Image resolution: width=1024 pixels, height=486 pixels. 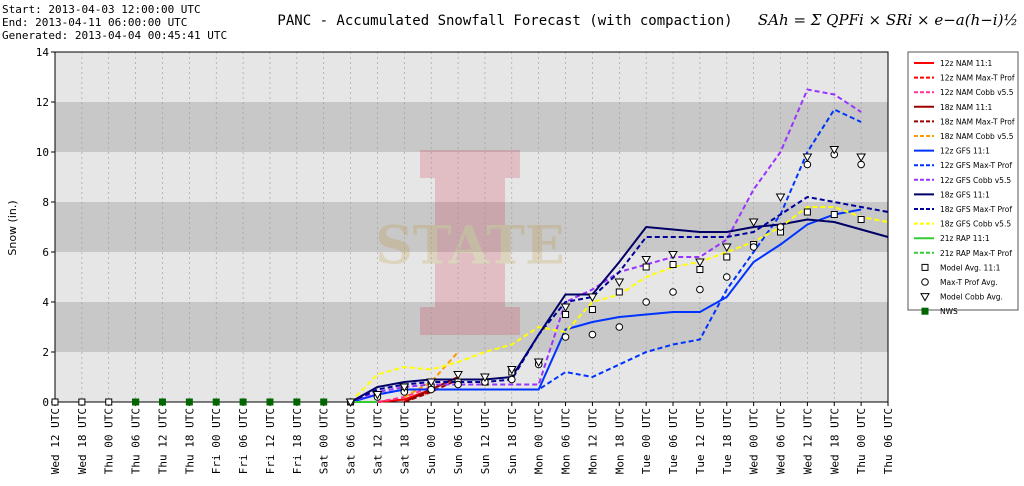 I want to click on x-tick-label: Thu 06 UTC, so click(x=888, y=441).